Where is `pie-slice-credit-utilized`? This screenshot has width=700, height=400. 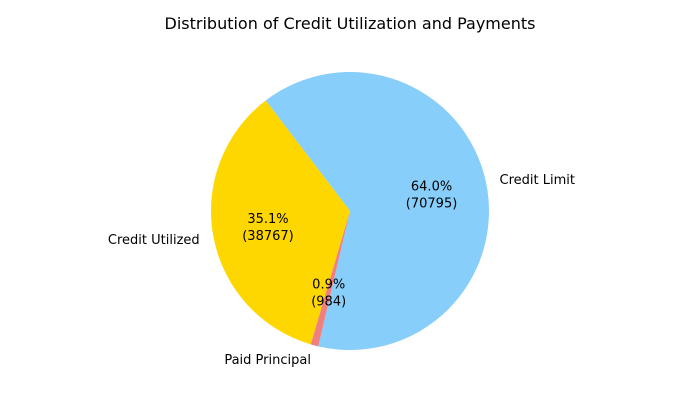 pie-slice-credit-utilized is located at coordinates (280, 222).